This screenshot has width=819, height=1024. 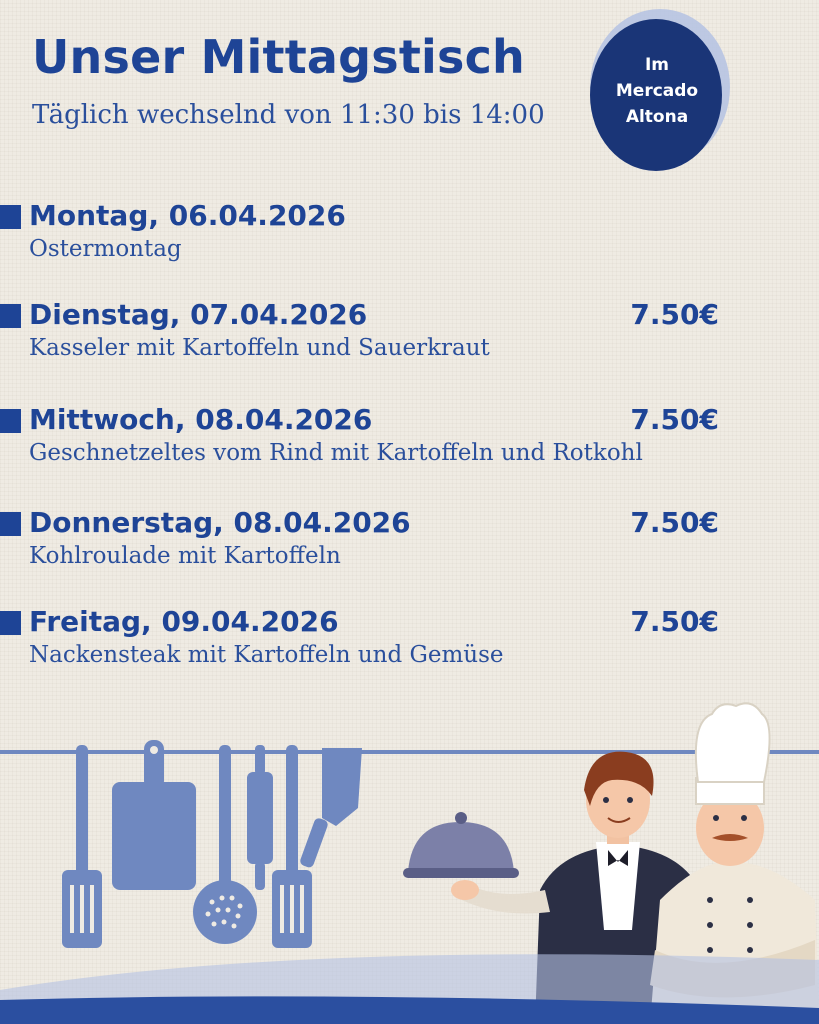 What do you see at coordinates (331, 808) in the screenshot?
I see `cleaver-icon` at bounding box center [331, 808].